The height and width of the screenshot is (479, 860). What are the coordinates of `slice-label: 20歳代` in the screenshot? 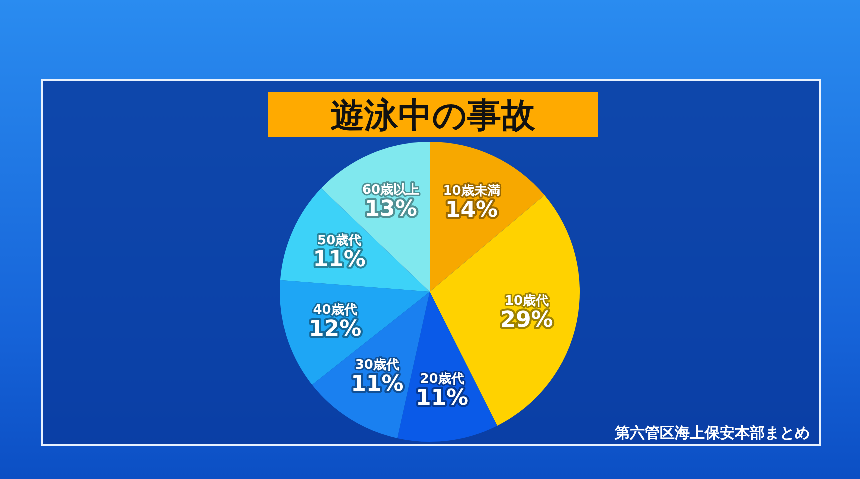 It's located at (442, 380).